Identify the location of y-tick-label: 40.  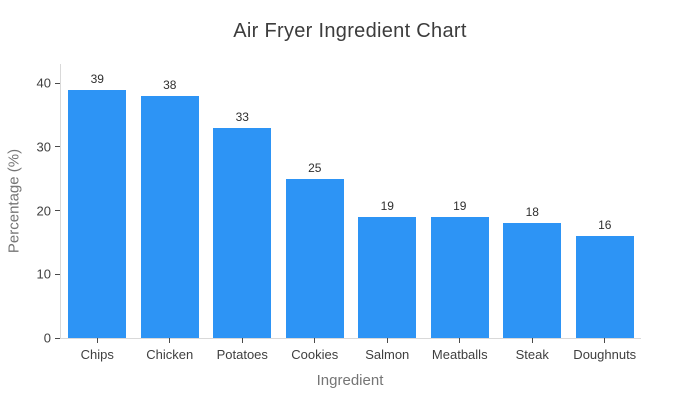
(43, 83).